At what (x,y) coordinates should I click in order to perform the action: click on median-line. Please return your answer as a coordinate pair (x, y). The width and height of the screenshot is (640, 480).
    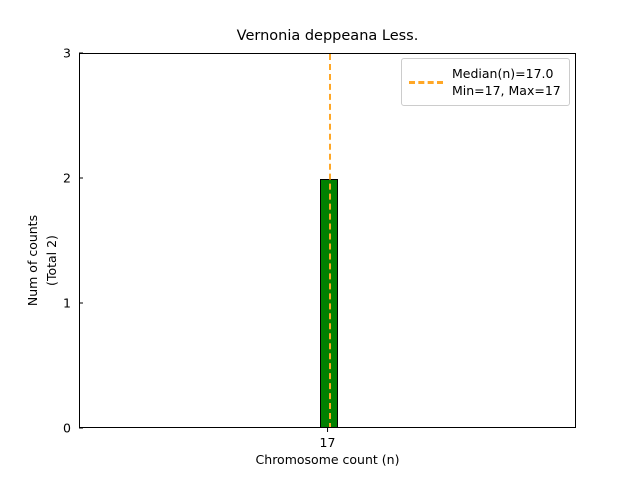
    Looking at the image, I should click on (329, 240).